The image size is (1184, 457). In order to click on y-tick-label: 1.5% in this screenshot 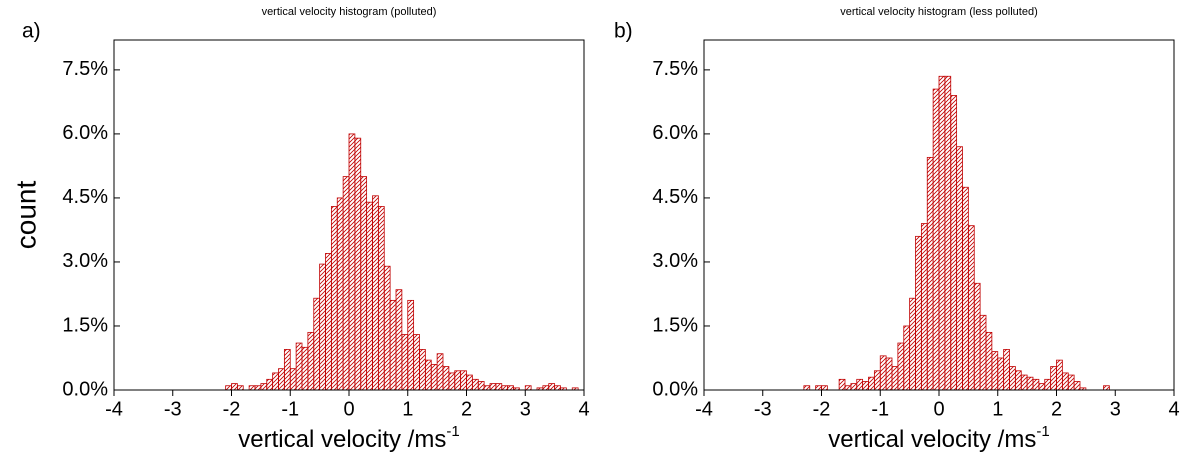, I will do `click(675, 325)`.